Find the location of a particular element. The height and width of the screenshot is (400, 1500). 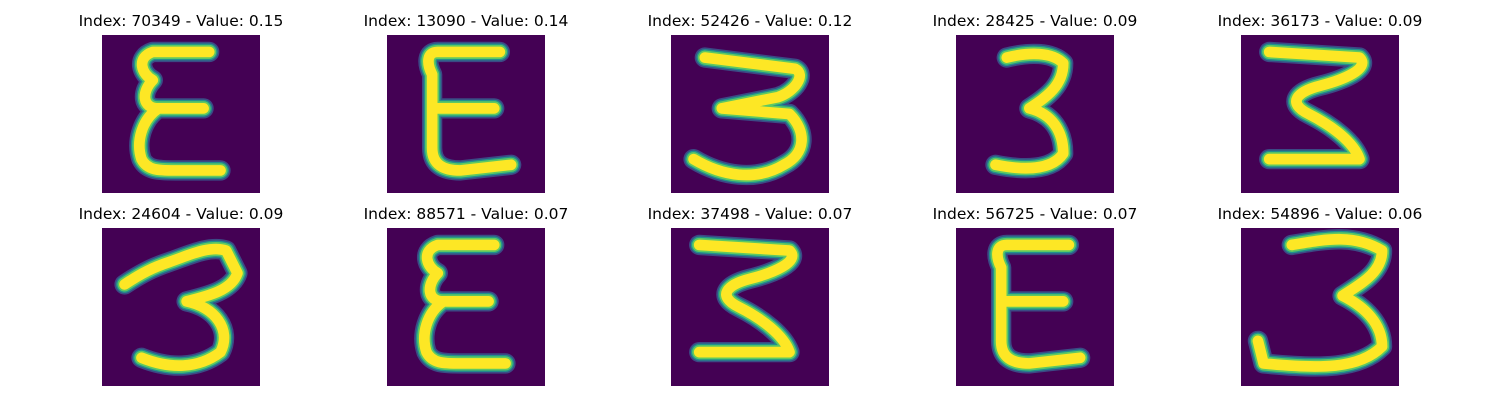

panel-title: Index: 56725 - Value: 0.07 is located at coordinates (1035, 214).